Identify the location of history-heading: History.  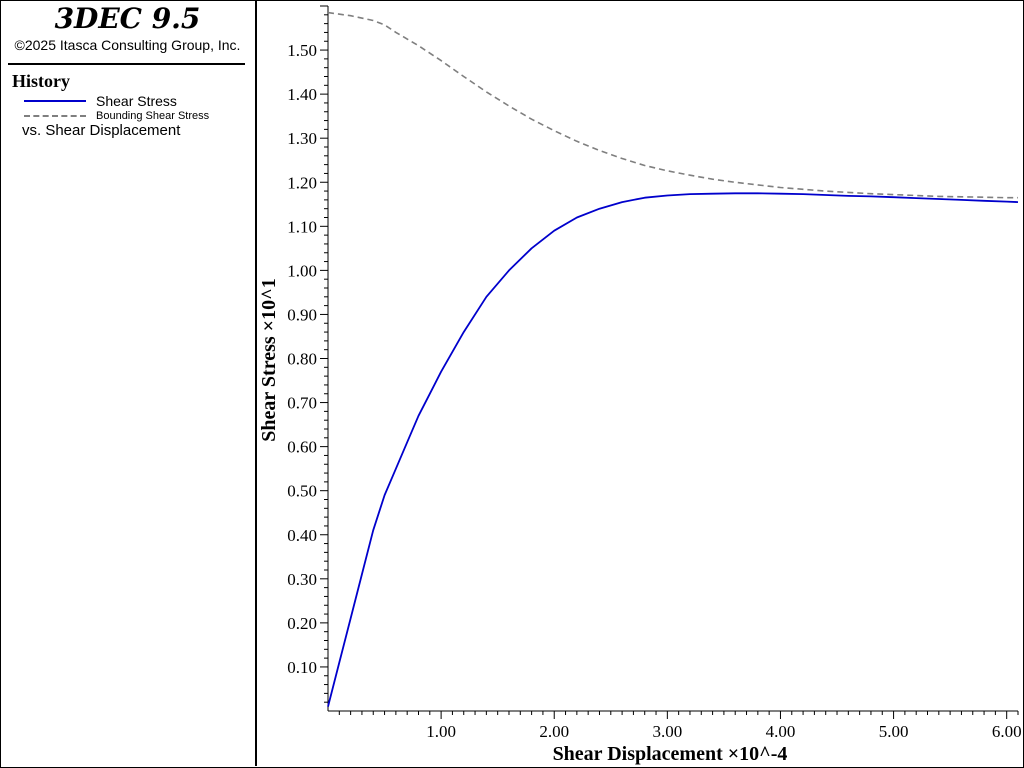
(41, 81).